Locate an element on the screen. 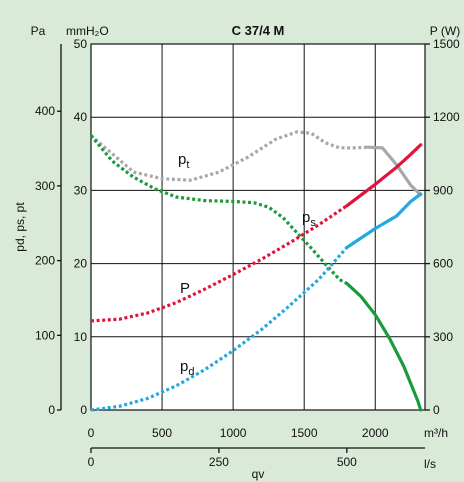 This screenshot has width=464, height=482. y-mmh2o-tick-label: 20 is located at coordinates (81, 264).